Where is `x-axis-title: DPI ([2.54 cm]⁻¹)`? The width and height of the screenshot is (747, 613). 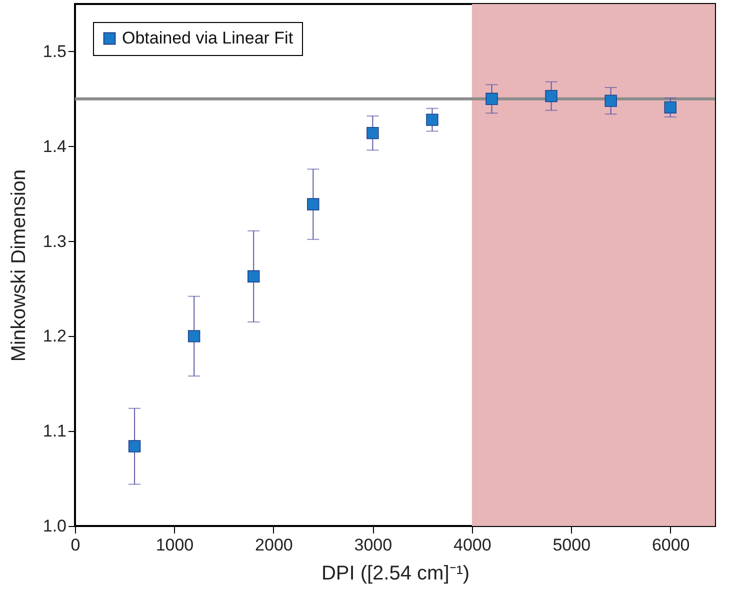 x-axis-title: DPI ([2.54 cm]⁻¹) is located at coordinates (395, 573).